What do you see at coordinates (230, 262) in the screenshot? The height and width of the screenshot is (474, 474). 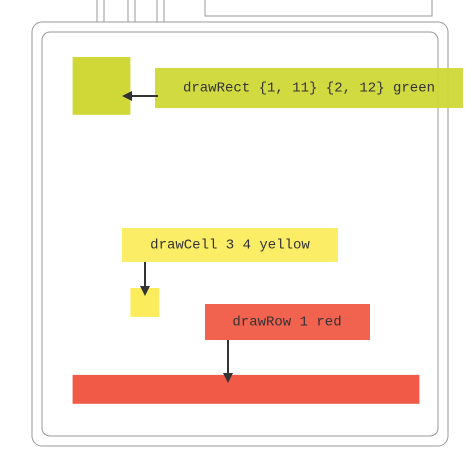 I see `annotation-yellow: drawCell 3 4 yellow` at bounding box center [230, 262].